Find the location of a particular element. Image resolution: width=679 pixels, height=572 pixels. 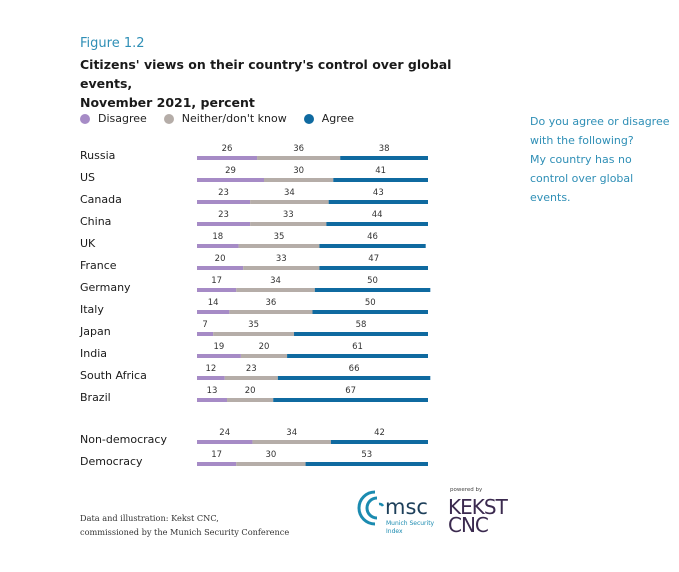

legend-item-agree: Agree is located at coordinates (328, 118).